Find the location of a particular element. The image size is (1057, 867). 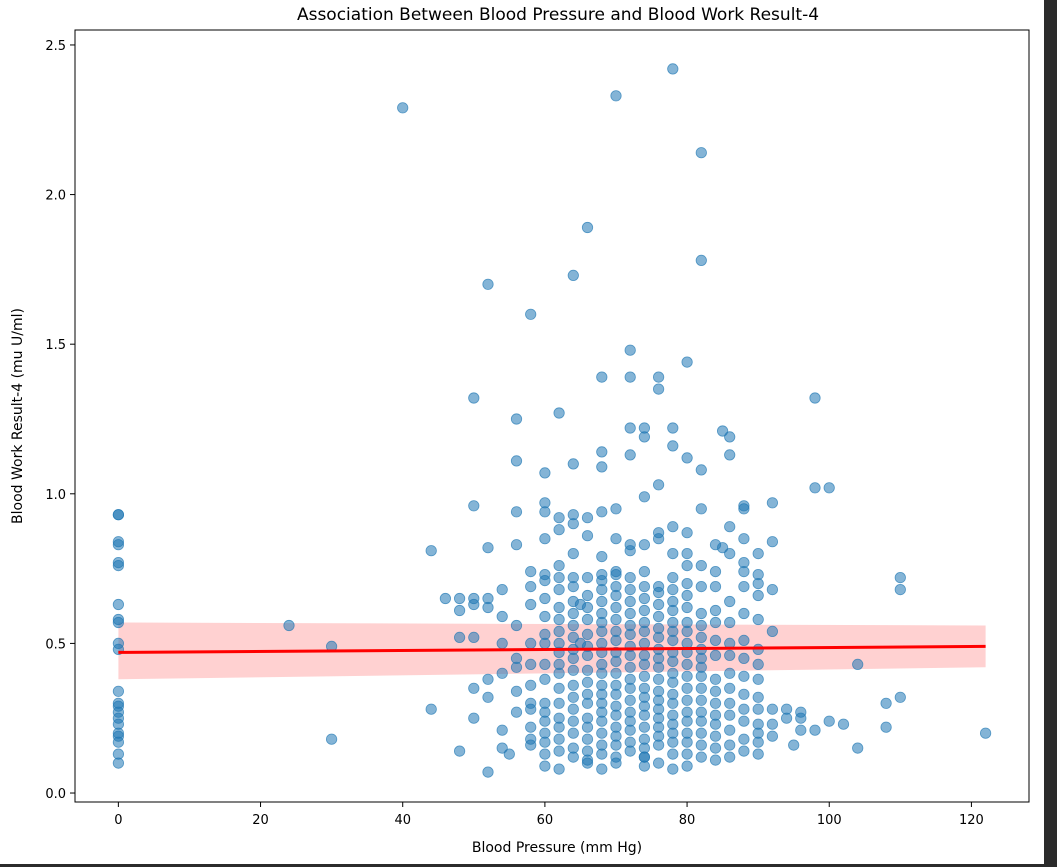

window-edge is located at coordinates (1050, 433).